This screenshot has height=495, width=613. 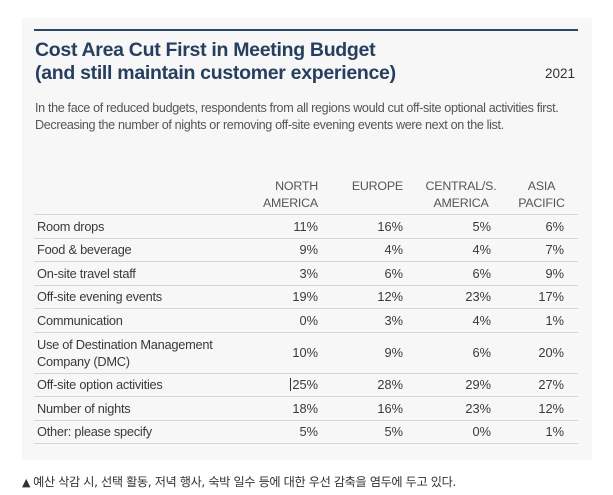 What do you see at coordinates (139, 385) in the screenshot?
I see `row-label: Off-site option activities` at bounding box center [139, 385].